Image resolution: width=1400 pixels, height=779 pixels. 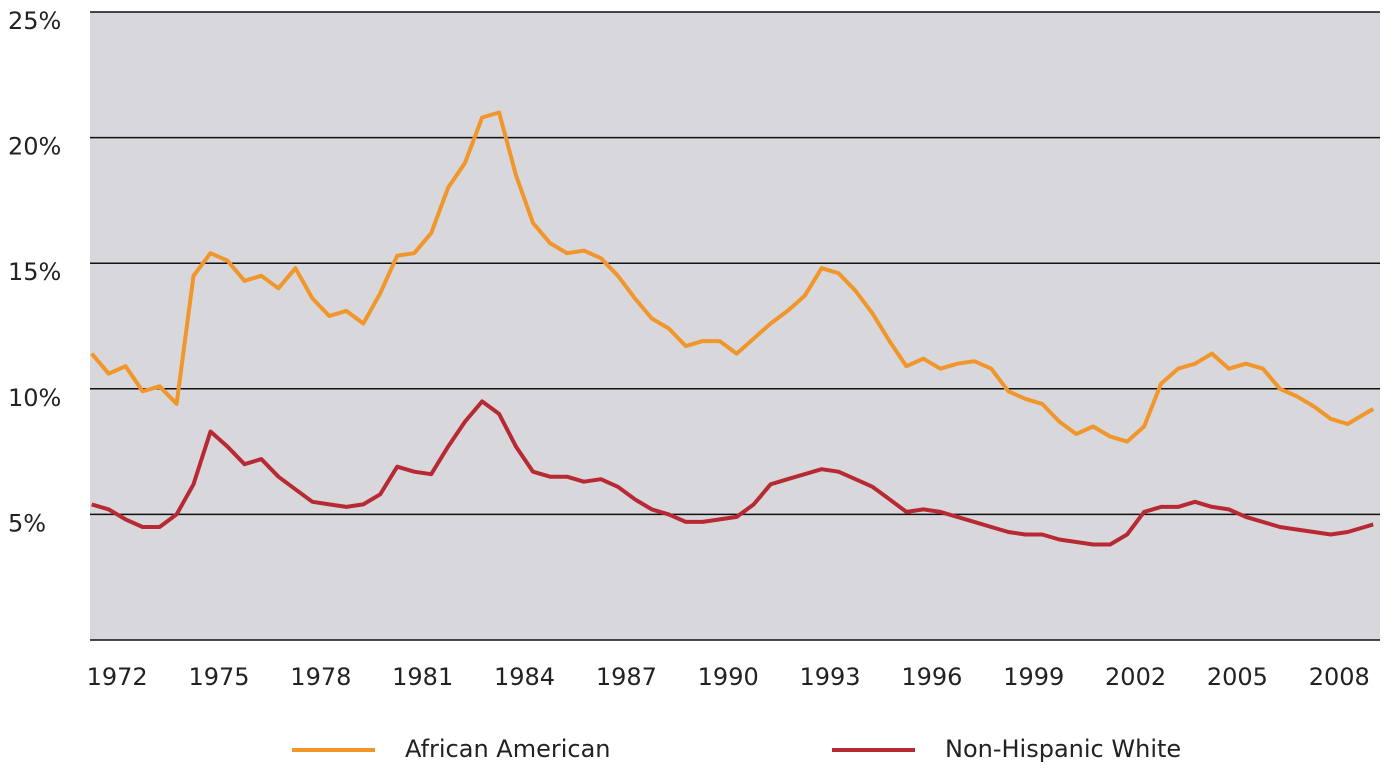 I want to click on x-tick-label: 1996, so click(x=931, y=677).